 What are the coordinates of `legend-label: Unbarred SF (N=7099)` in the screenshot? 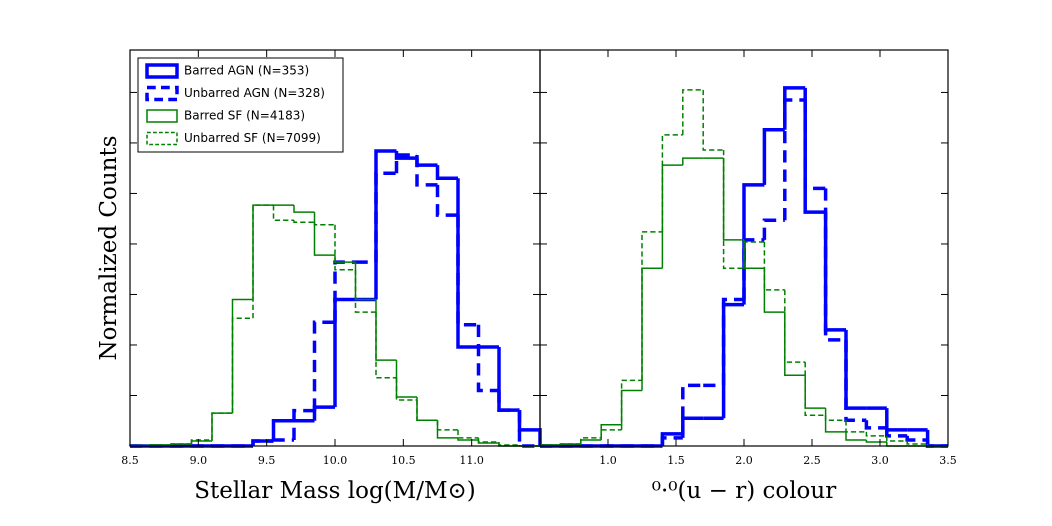 It's located at (252, 138).